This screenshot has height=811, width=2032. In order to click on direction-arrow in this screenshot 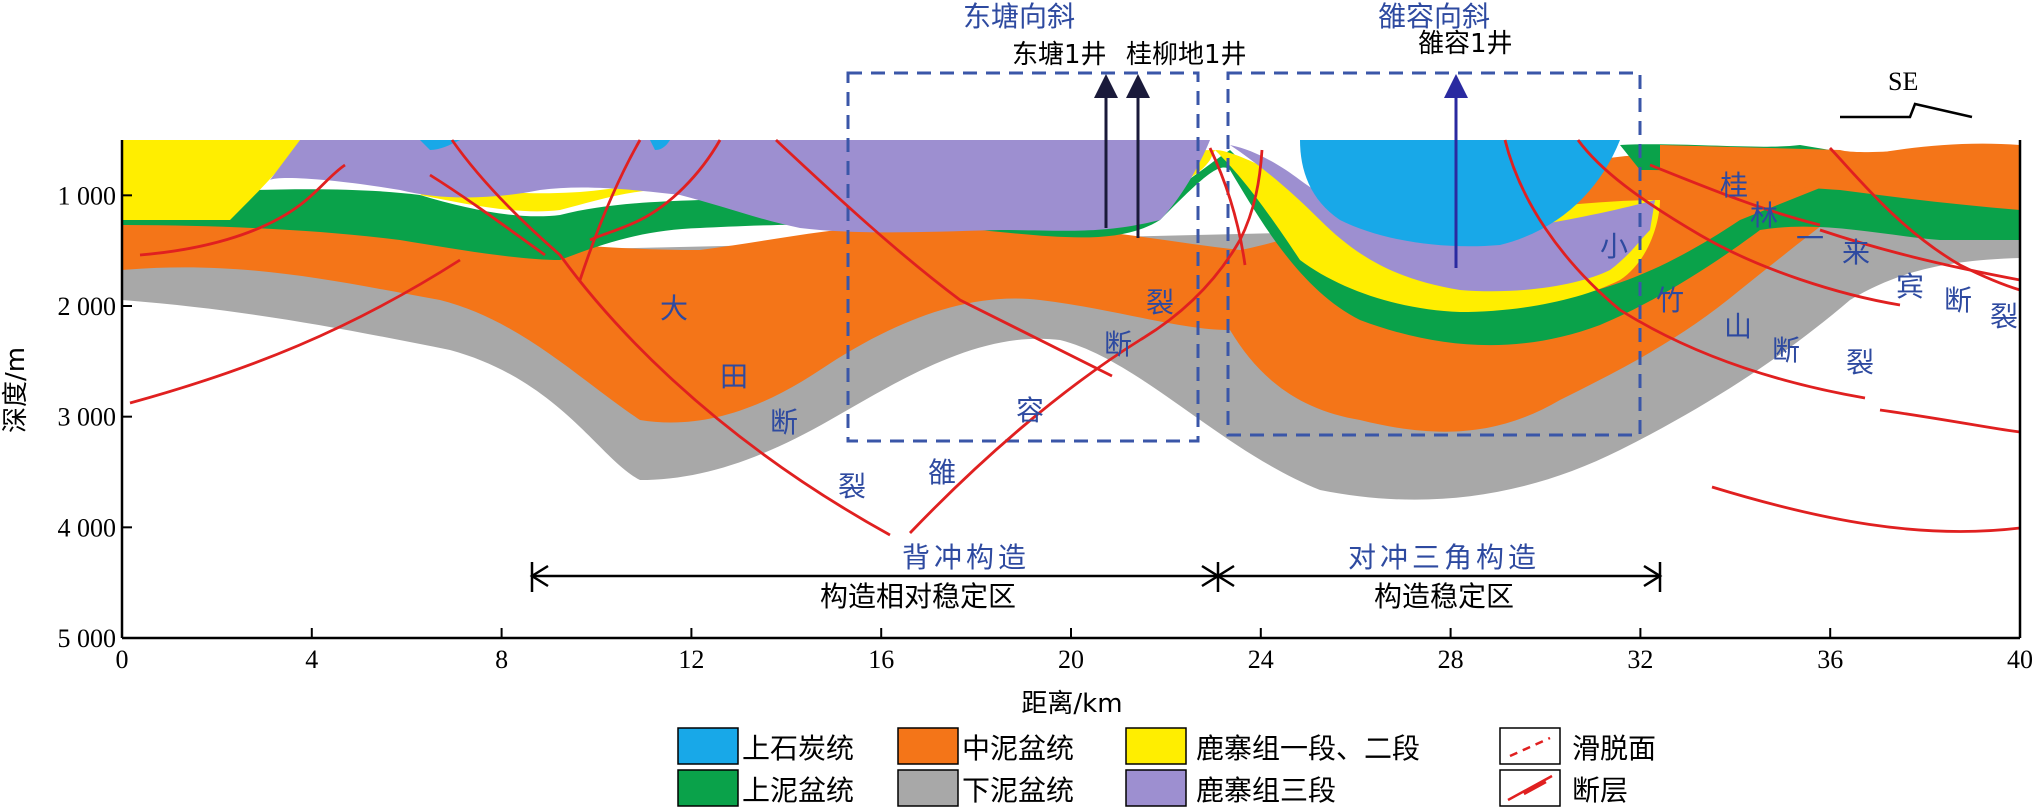, I will do `click(1906, 110)`.